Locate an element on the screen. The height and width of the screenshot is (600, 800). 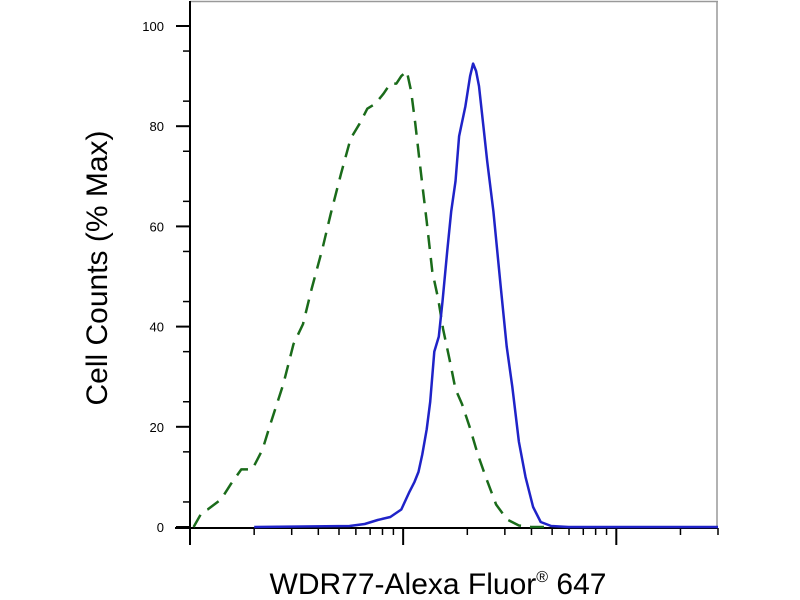
x-axis-label-suffix: 647 is located at coordinates (577, 584).